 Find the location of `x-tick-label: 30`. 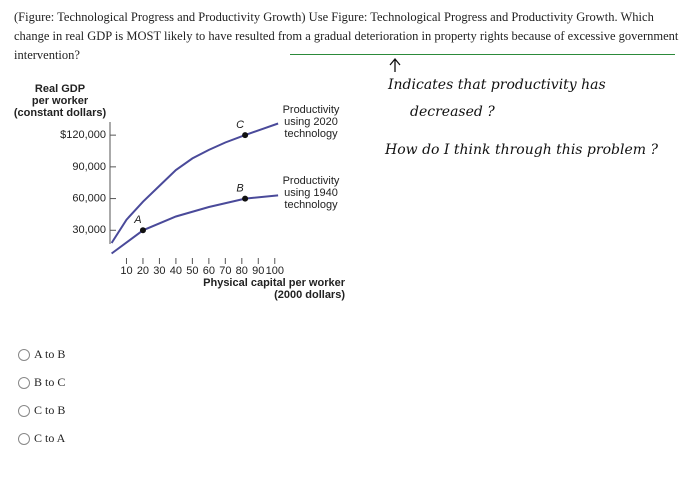

x-tick-label: 30 is located at coordinates (159, 271).